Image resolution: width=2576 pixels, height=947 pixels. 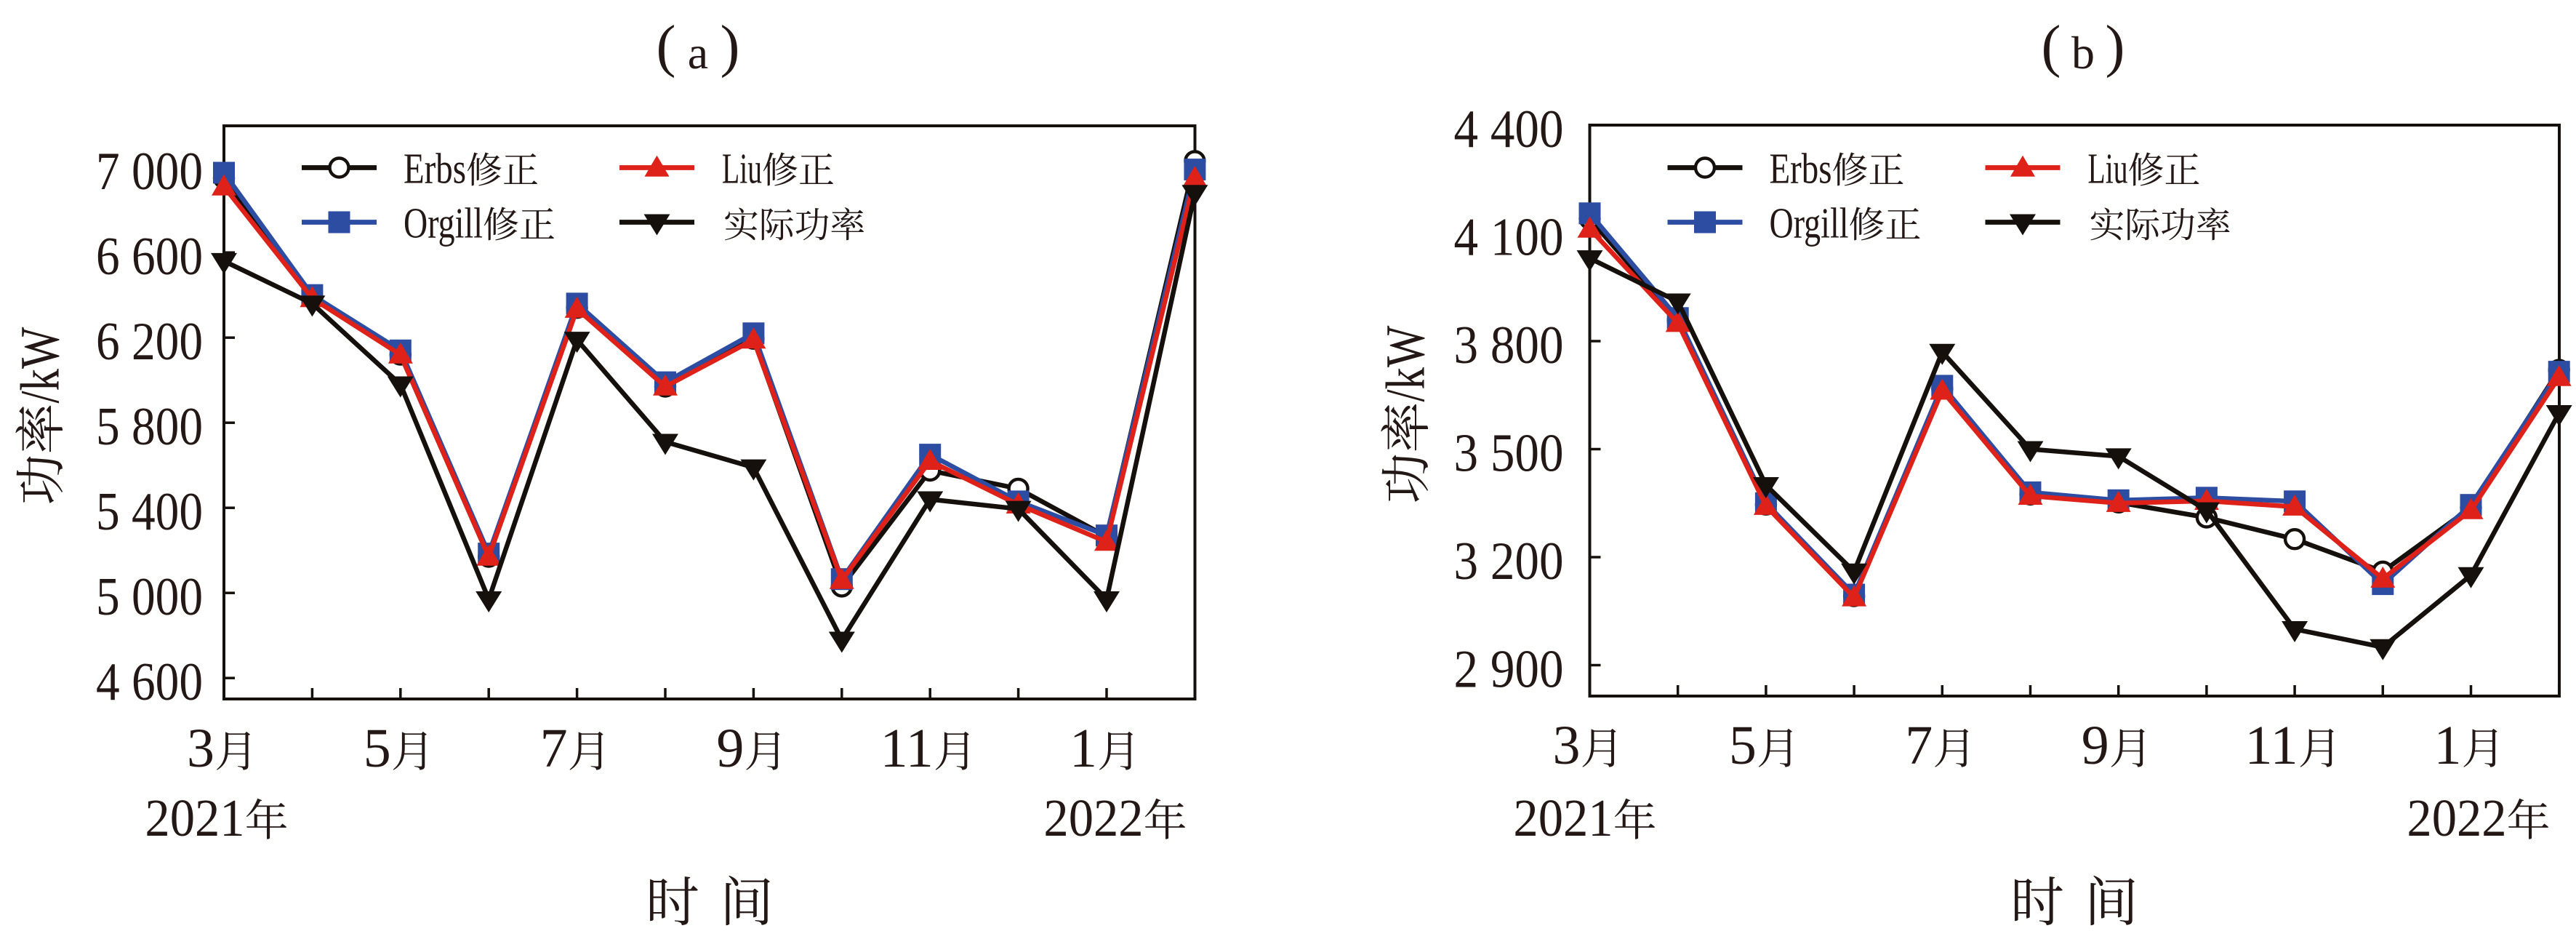 What do you see at coordinates (149, 257) in the screenshot?
I see `svg-text: 6 600` at bounding box center [149, 257].